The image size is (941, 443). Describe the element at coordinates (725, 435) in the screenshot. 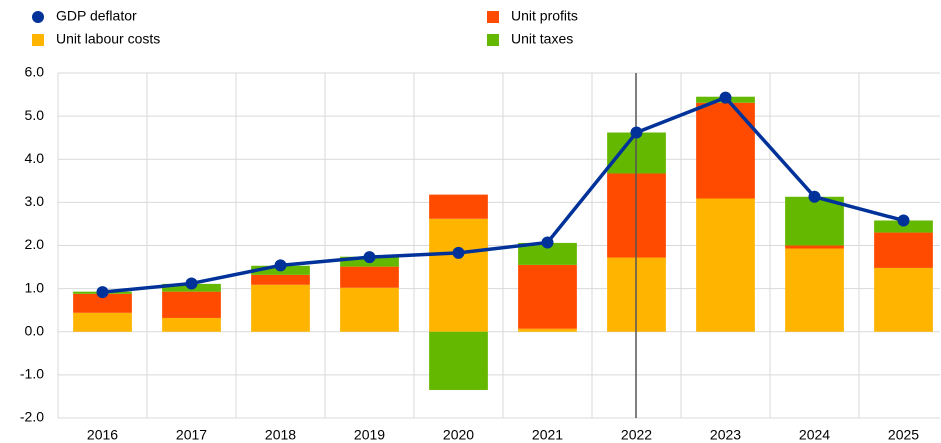

I see `x-tick-label: 2023` at that location.